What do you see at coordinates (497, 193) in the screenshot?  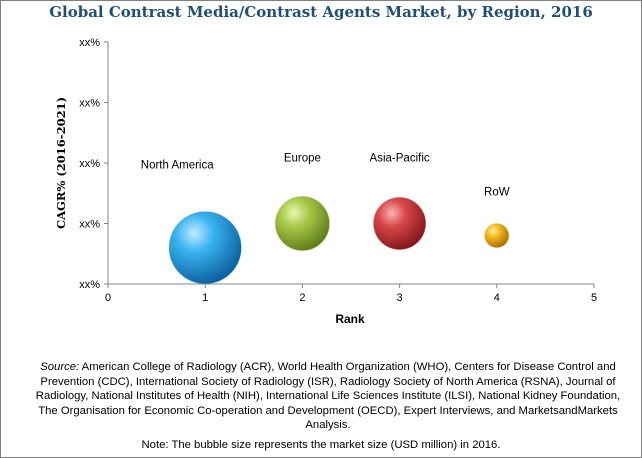 I see `bubble-label: RoW` at bounding box center [497, 193].